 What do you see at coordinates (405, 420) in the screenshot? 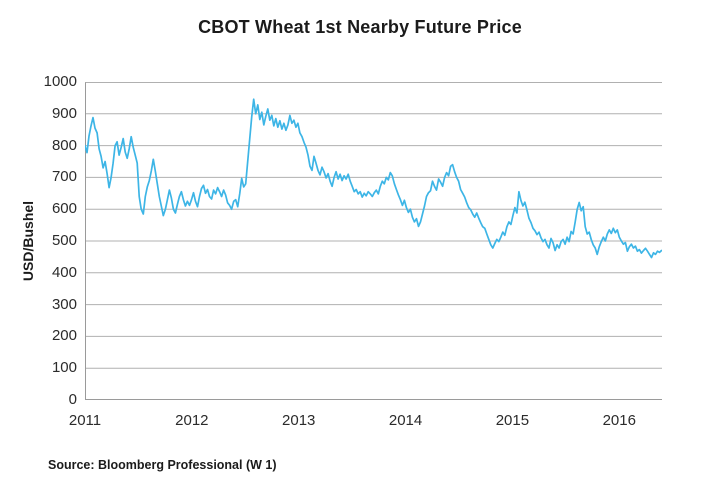
I see `x-tick-label-2014: 2014` at bounding box center [405, 420].